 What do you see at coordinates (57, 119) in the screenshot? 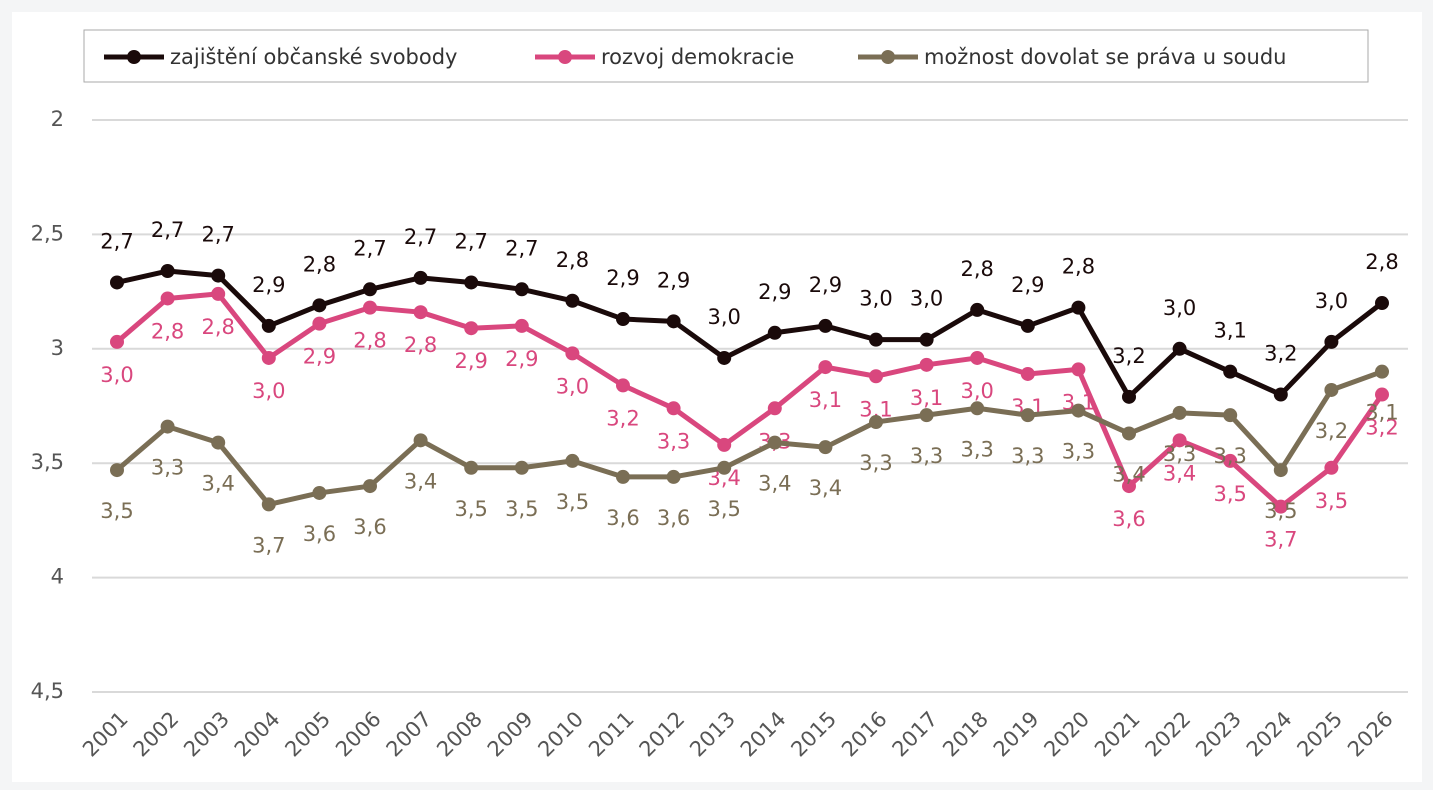
I see `y-tick-label: 2` at bounding box center [57, 119].